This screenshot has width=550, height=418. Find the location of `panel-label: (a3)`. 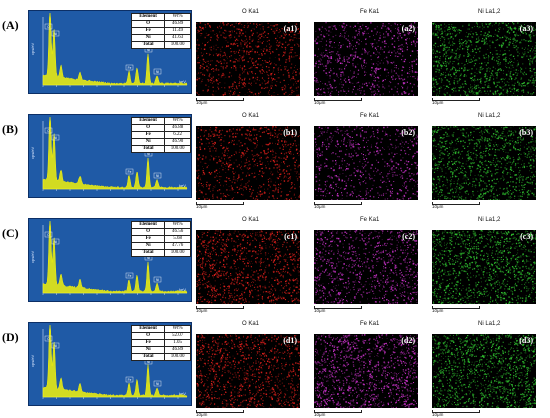

panel-label: (a3) is located at coordinates (526, 28).